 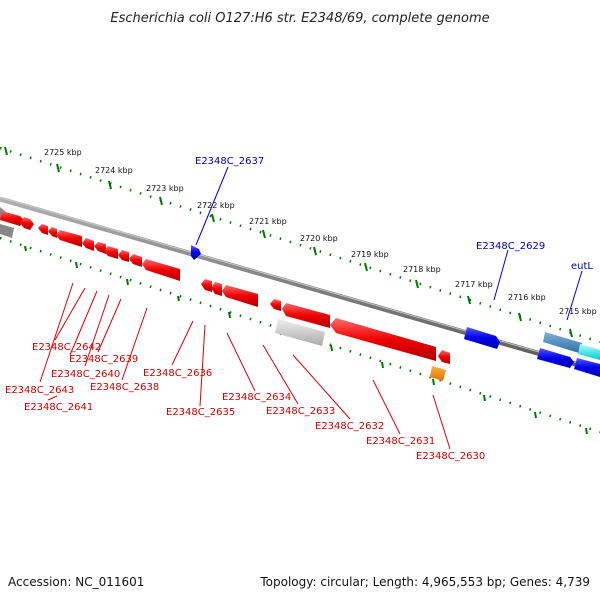 I want to click on label-E2348C_2639: E2348C_2639, so click(x=103, y=359).